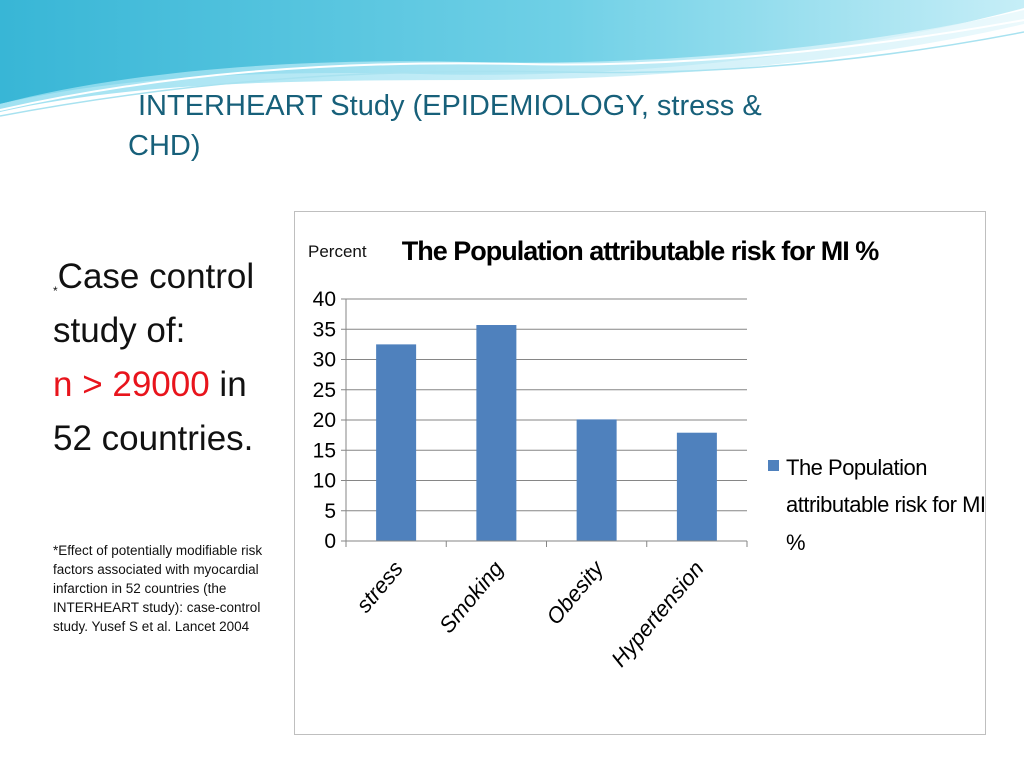 Image resolution: width=1024 pixels, height=768 pixels. Describe the element at coordinates (496, 433) in the screenshot. I see `bar-smoking` at that location.